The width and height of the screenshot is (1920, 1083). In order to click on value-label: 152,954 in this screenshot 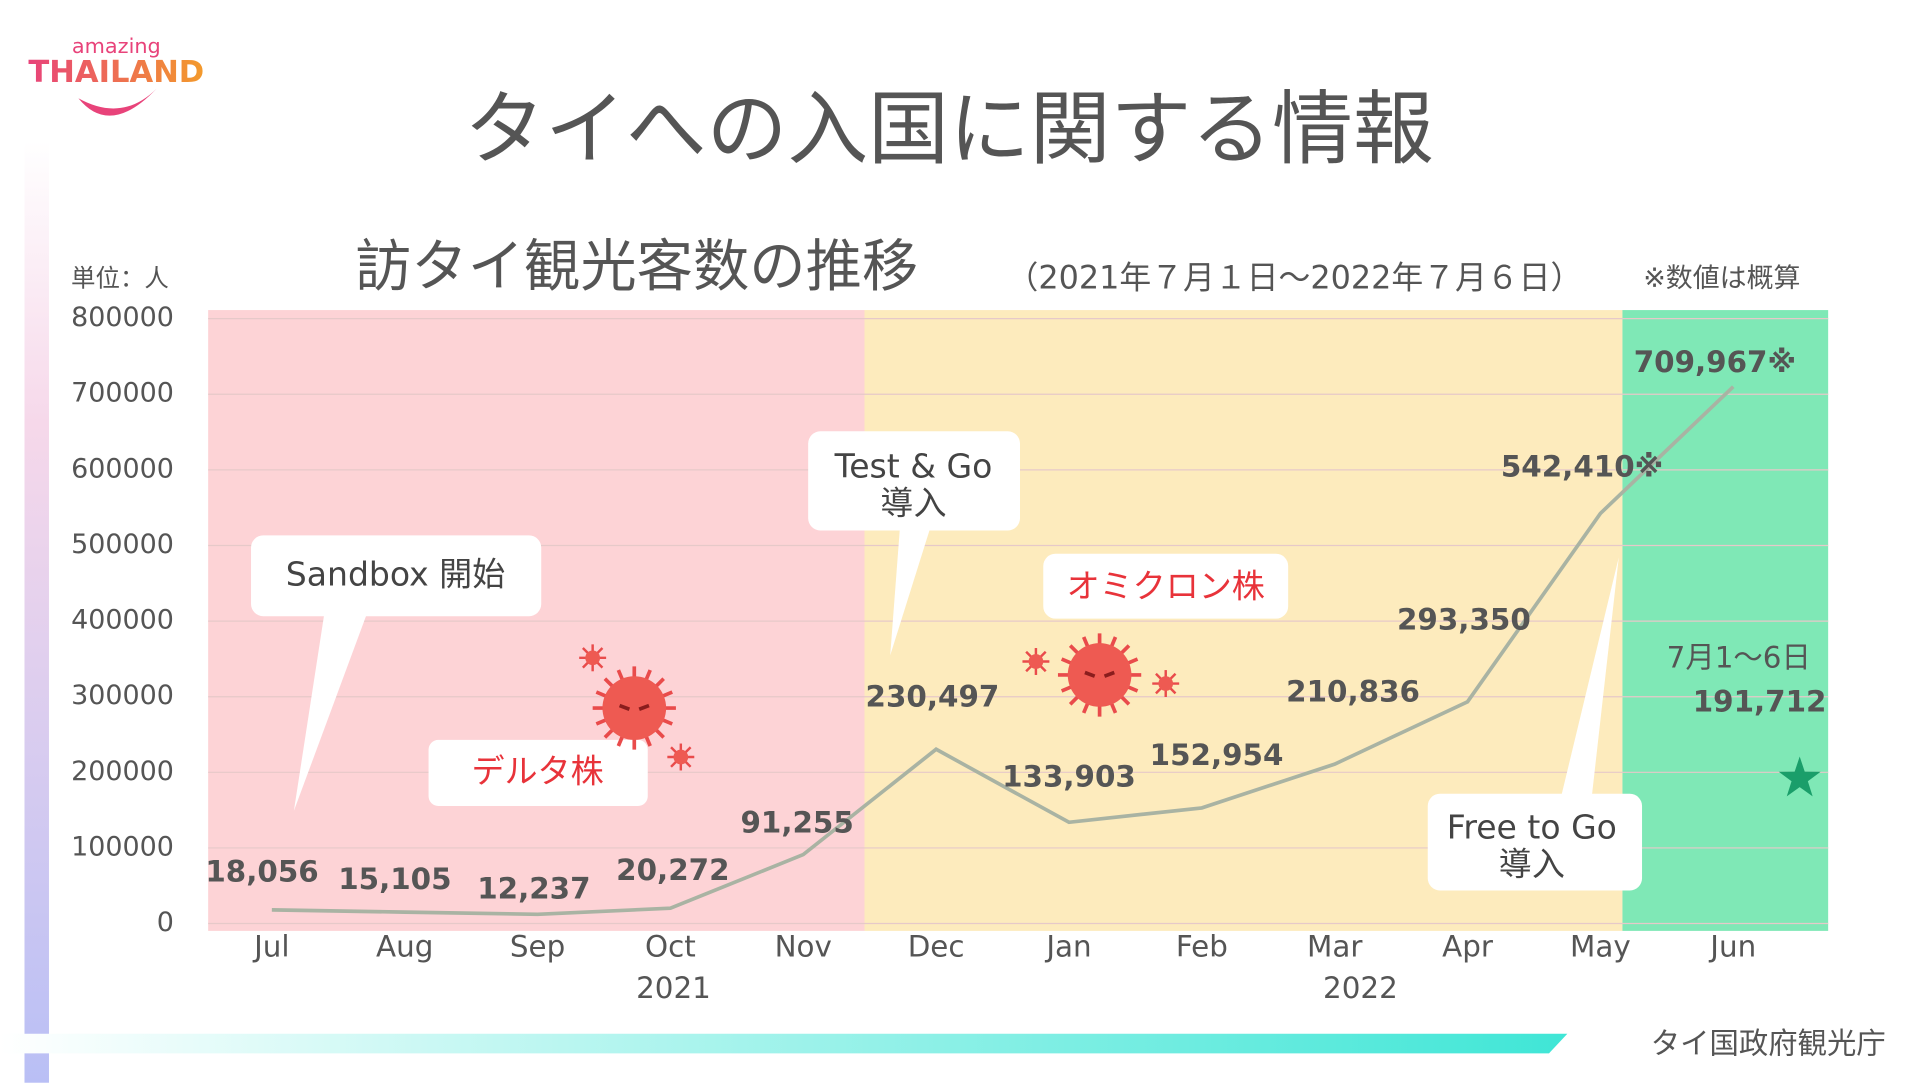, I will do `click(1217, 755)`.